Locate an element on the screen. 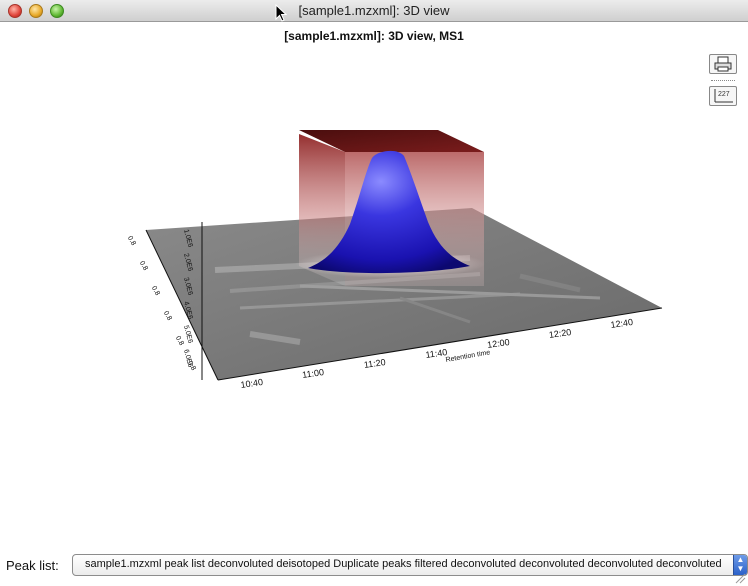  z-tick-label: 2.0E6 is located at coordinates (188, 263).